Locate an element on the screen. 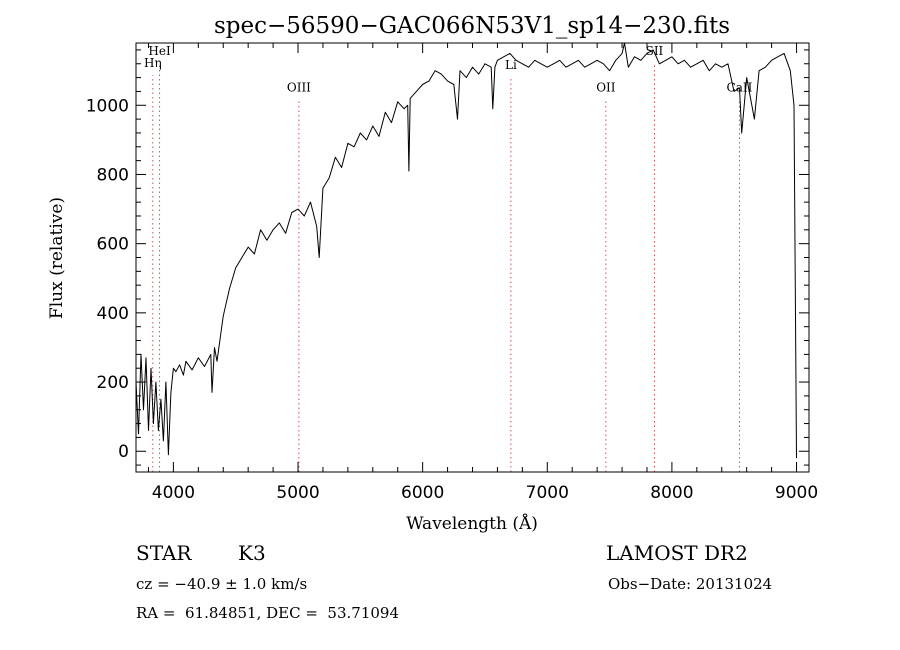 Image resolution: width=900 pixels, height=650 pixels. y-tick-label: 800 is located at coordinates (113, 175).